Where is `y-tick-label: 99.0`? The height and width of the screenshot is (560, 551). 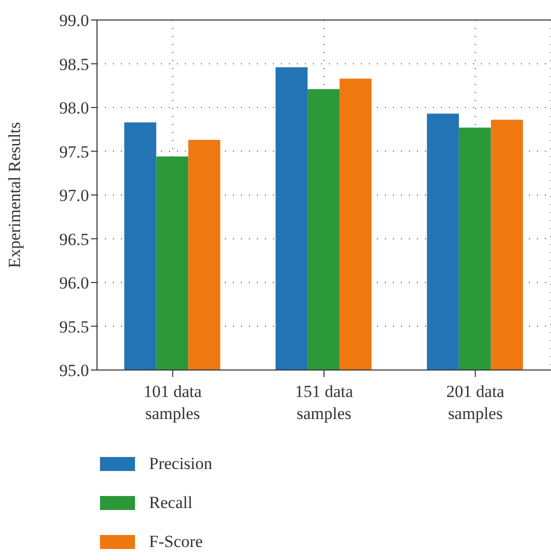
y-tick-label: 99.0 is located at coordinates (74, 20).